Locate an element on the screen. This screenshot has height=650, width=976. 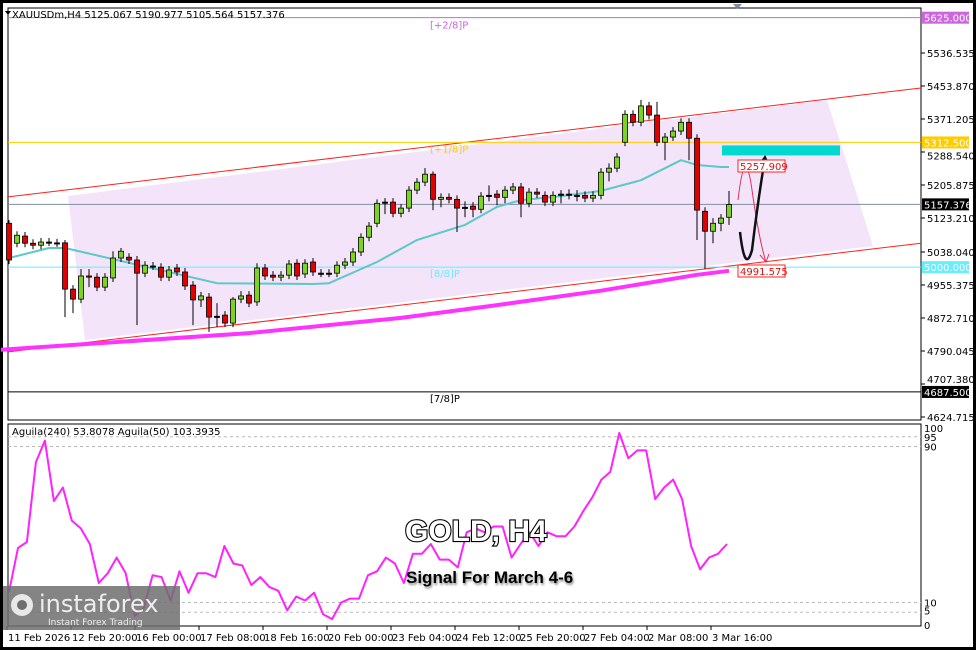
bullish-path-arrow is located at coordinates (752, 209).